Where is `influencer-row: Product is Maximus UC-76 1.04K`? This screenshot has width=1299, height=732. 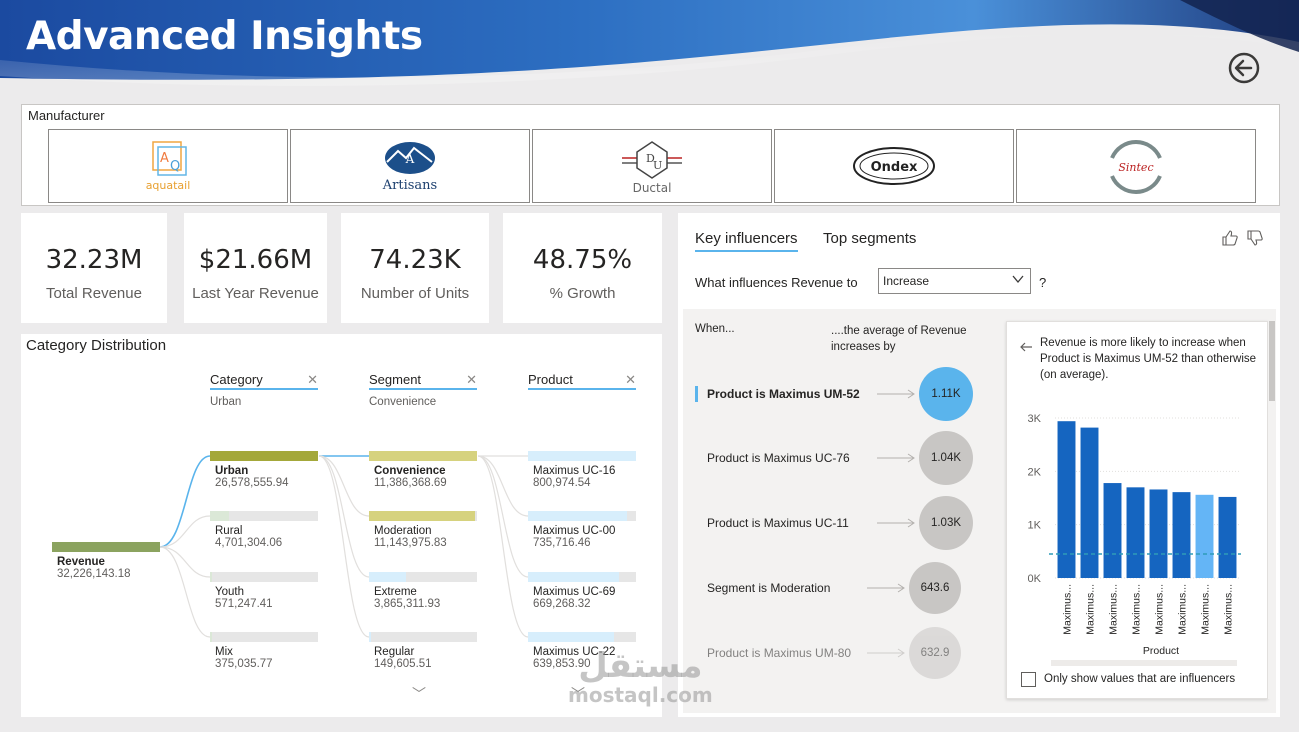 influencer-row: Product is Maximus UC-76 1.04K is located at coordinates (838, 458).